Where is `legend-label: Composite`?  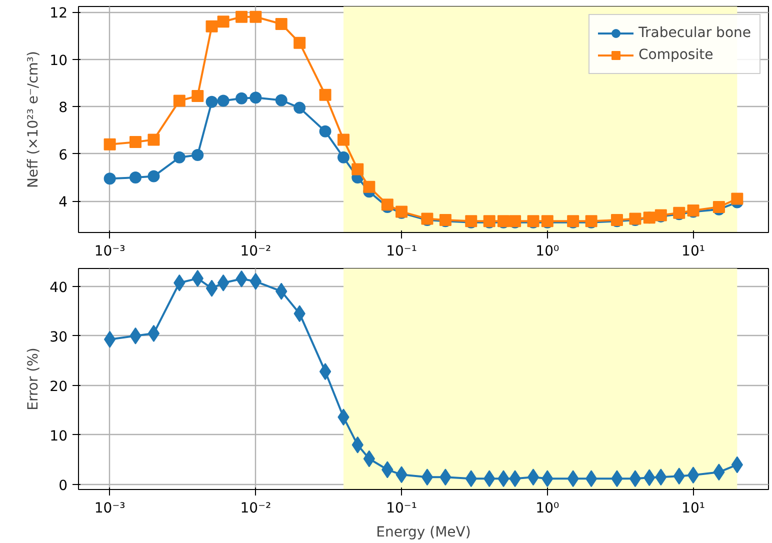
legend-label: Composite is located at coordinates (676, 55).